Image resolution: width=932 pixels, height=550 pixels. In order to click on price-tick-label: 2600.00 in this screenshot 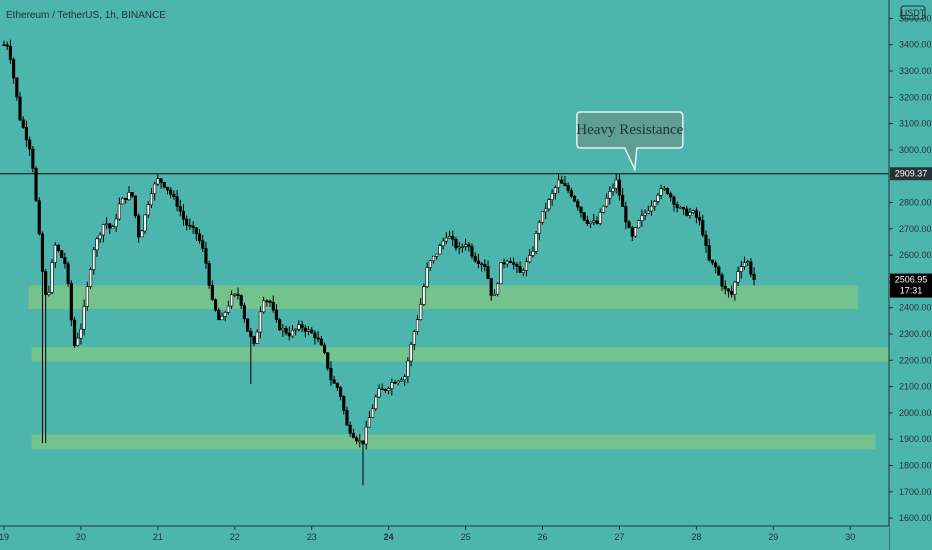, I will do `click(915, 255)`.